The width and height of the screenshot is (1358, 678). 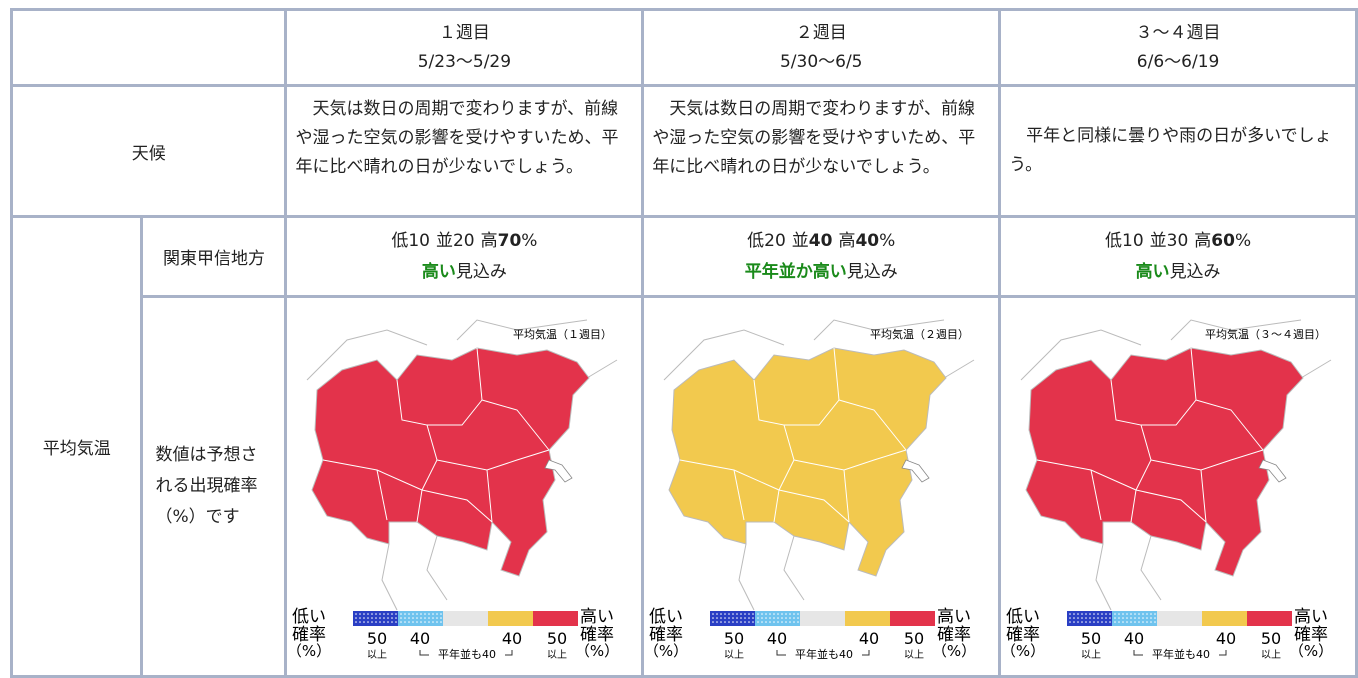 I want to click on legend-fifty: 50, so click(x=557, y=638).